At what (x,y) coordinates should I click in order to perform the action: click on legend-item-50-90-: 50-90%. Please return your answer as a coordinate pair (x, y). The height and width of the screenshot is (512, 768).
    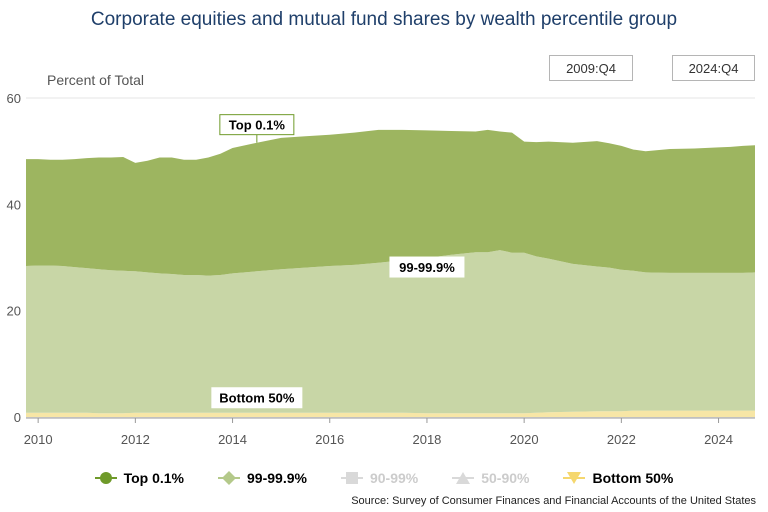
    Looking at the image, I should click on (490, 478).